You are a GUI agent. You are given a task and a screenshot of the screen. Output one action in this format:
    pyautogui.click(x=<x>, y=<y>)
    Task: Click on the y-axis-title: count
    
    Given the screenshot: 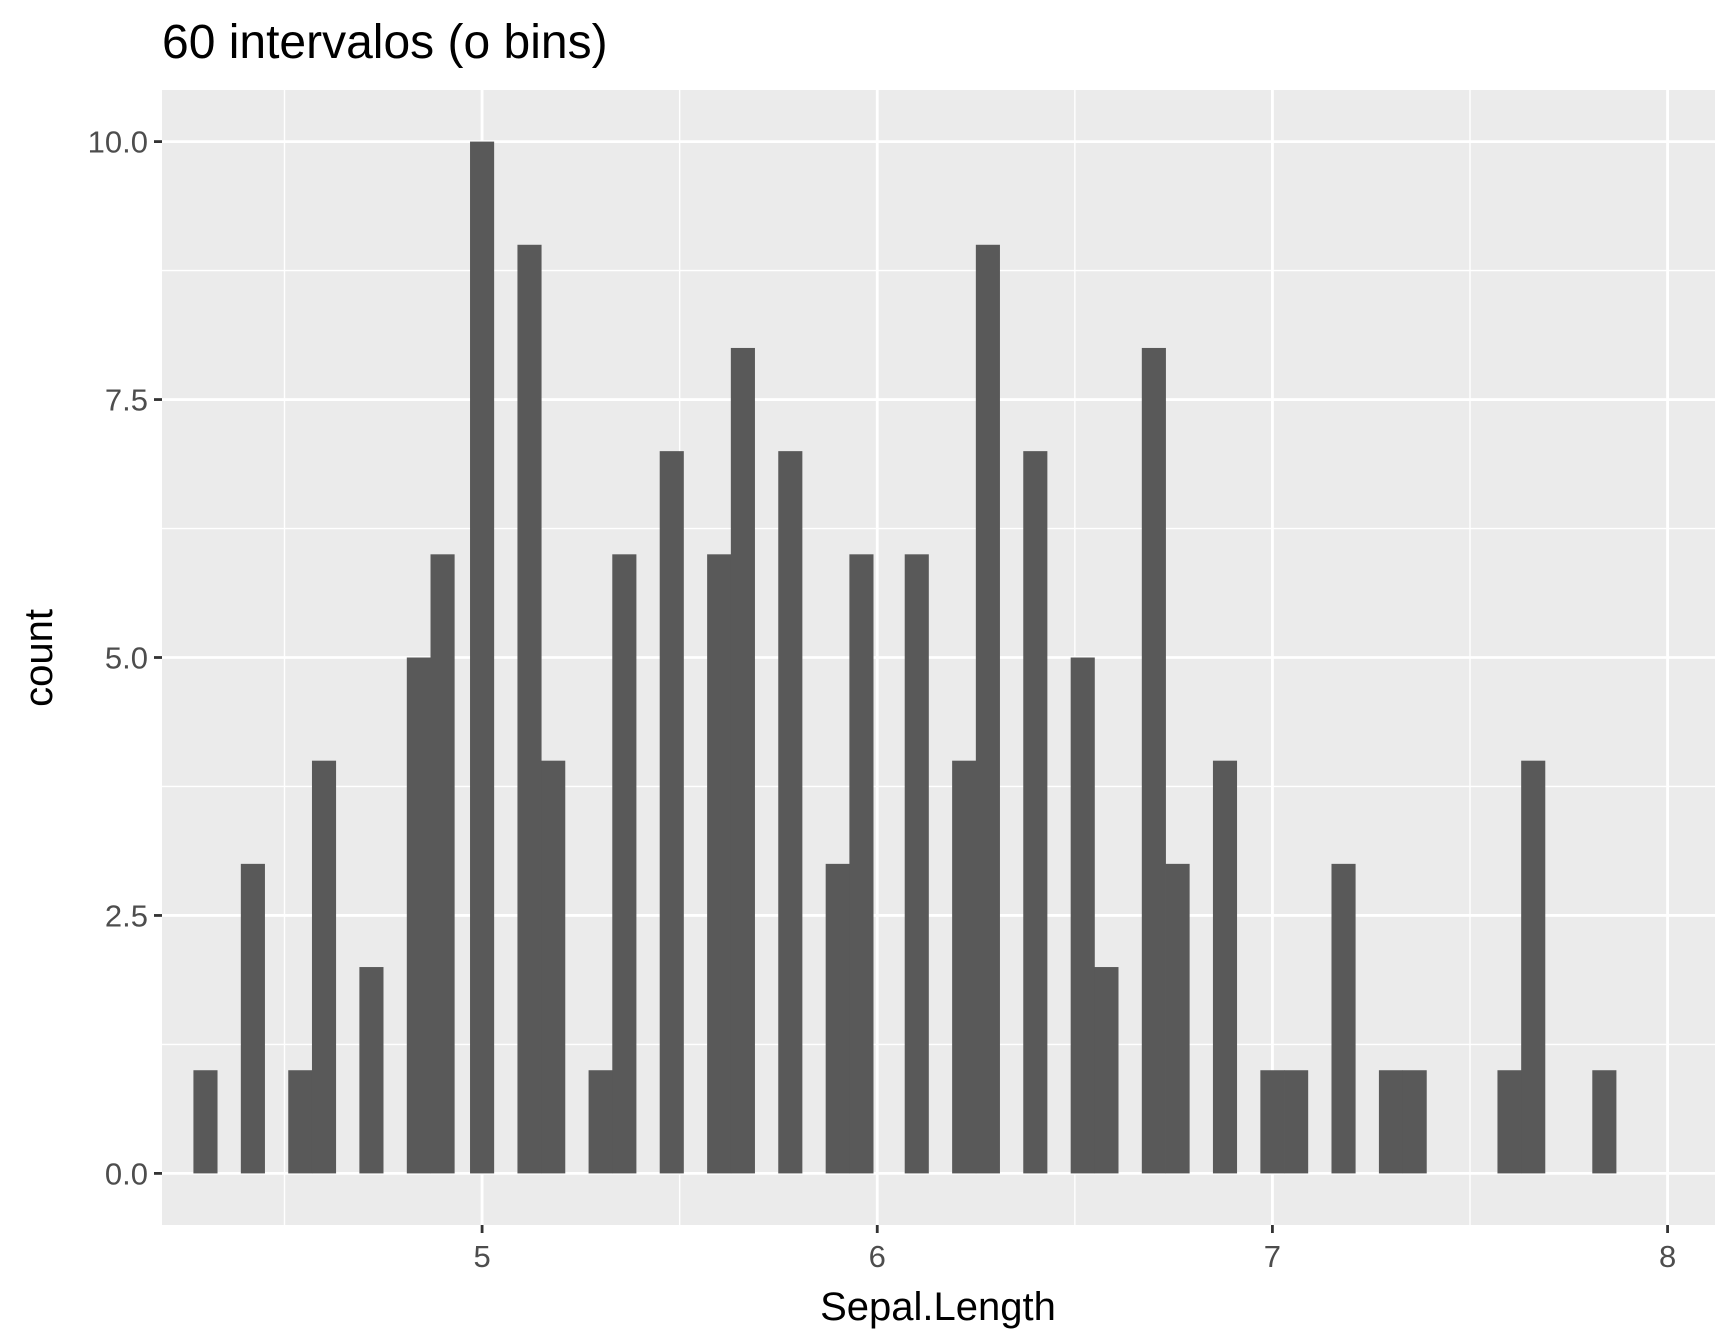 What is the action you would take?
    pyautogui.click(x=39, y=658)
    